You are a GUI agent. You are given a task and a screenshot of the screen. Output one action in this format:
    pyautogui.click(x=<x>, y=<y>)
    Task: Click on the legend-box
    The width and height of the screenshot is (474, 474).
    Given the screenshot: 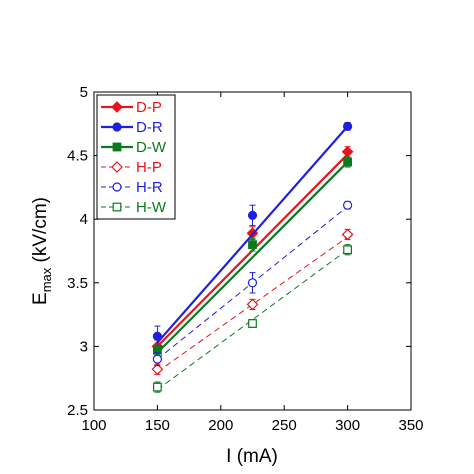 What is the action you would take?
    pyautogui.click(x=136, y=157)
    